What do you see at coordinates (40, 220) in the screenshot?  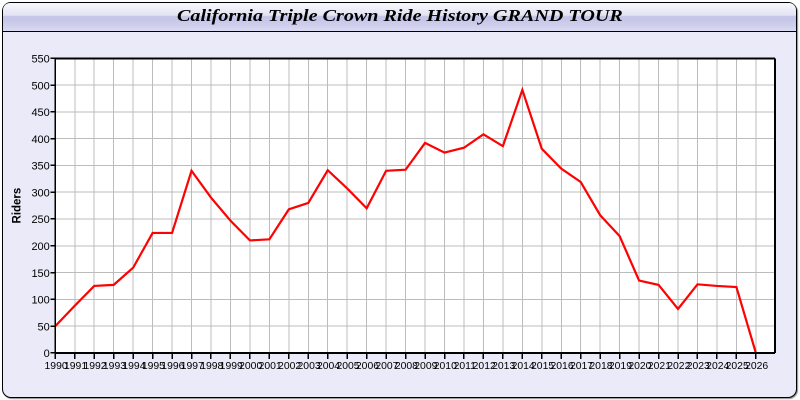 I see `svg-text: 250` at bounding box center [40, 220].